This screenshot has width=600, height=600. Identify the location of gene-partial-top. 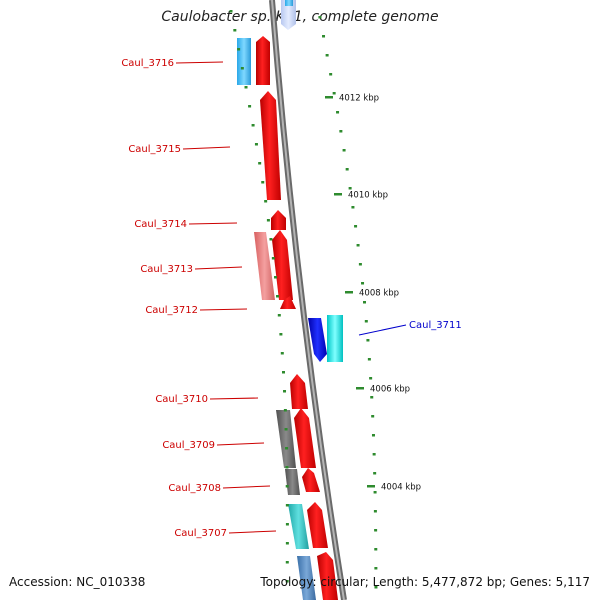
(288, 15).